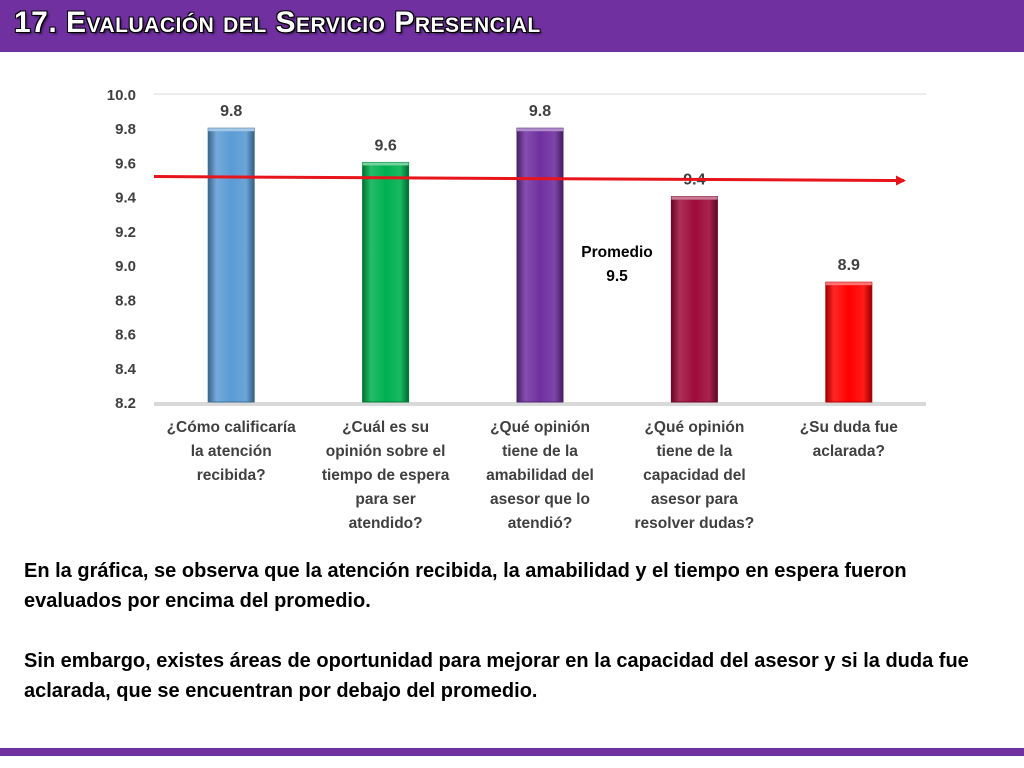 The image size is (1024, 768). What do you see at coordinates (125, 129) in the screenshot?
I see `y-tick-label: 9.8` at bounding box center [125, 129].